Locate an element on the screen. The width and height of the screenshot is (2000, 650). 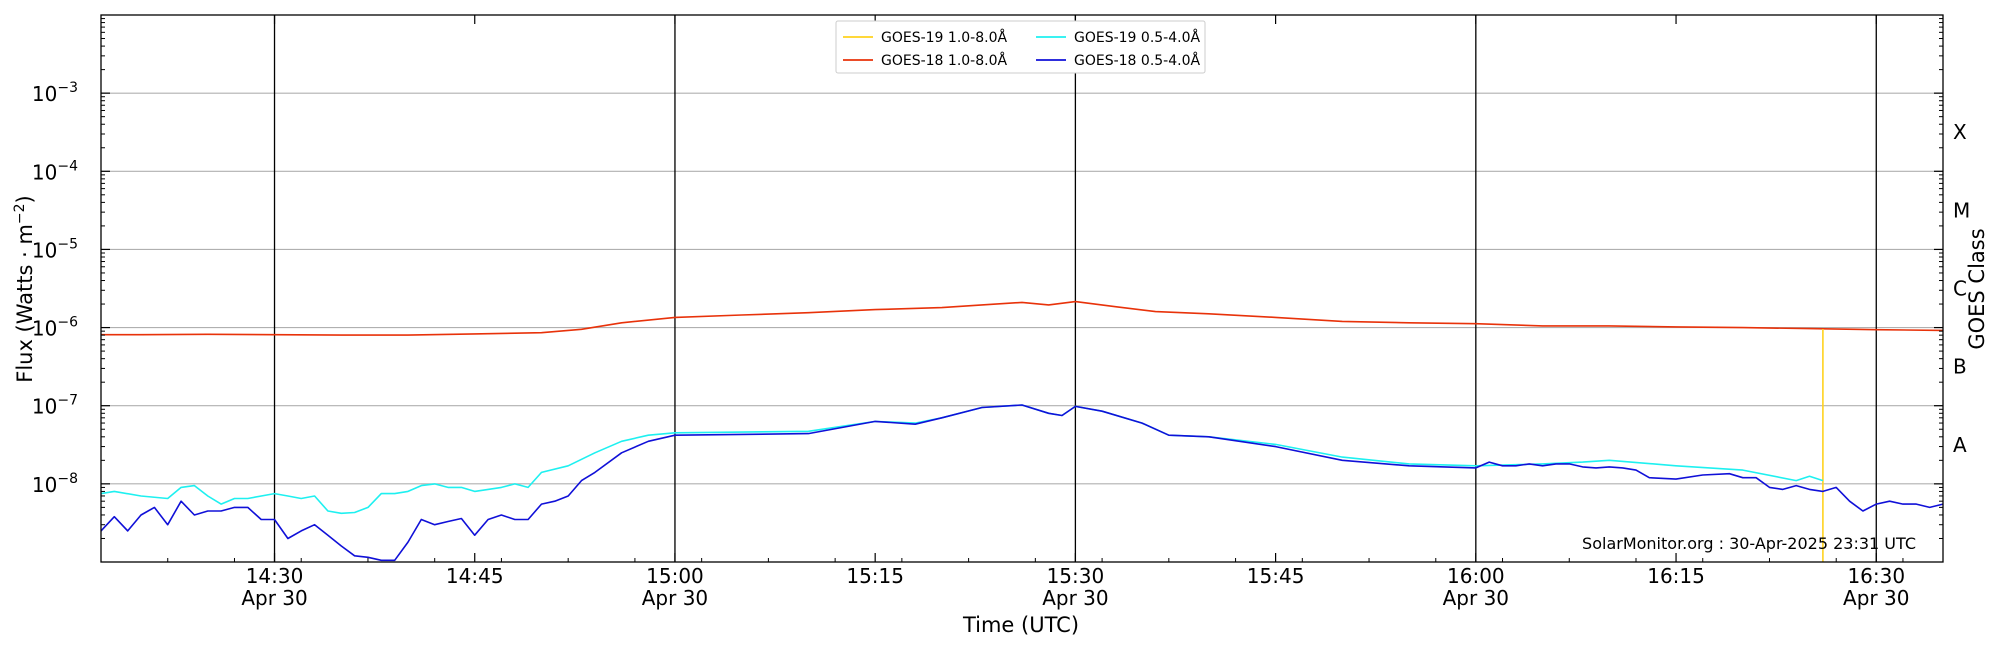
x-tick-label: 15:15 is located at coordinates (875, 576).